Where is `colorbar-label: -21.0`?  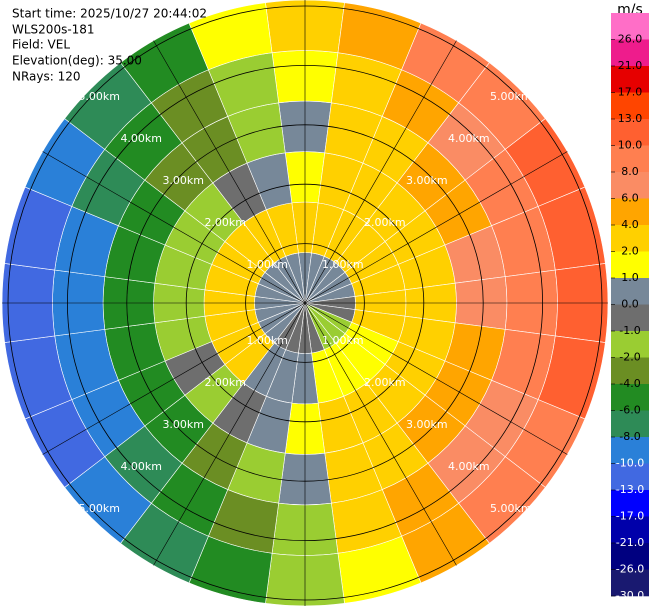
colorbar-label: -21.0 is located at coordinates (630, 542).